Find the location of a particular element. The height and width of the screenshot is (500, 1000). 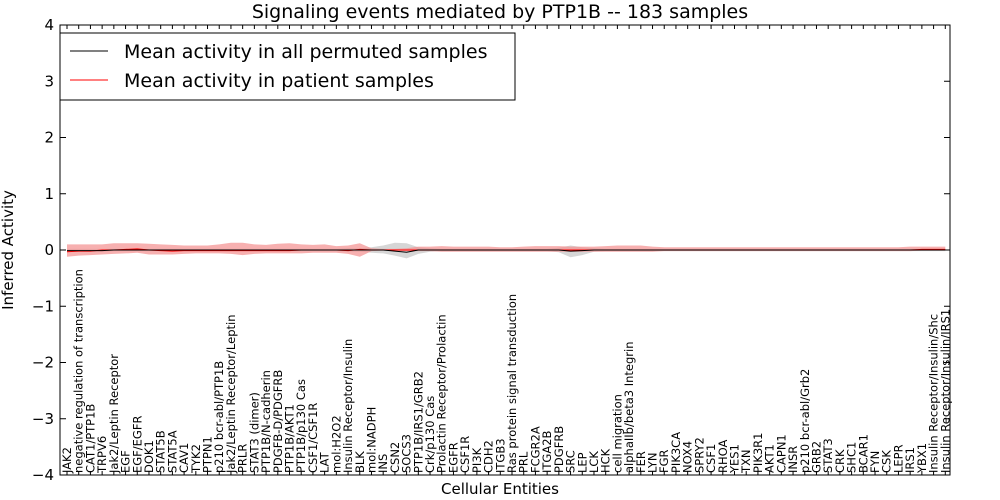

x-category-label: RHOA is located at coordinates (723, 456).